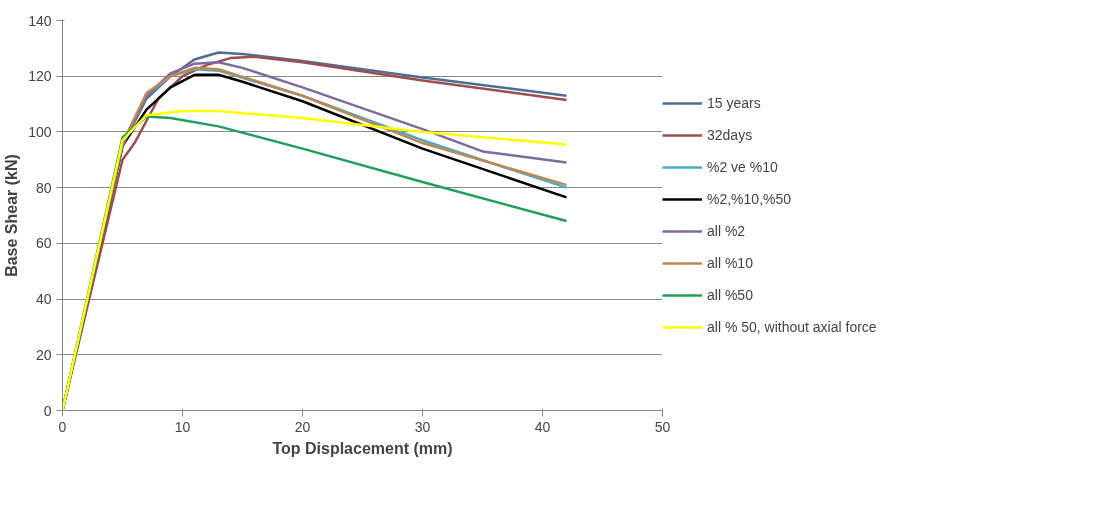 Image resolution: width=1101 pixels, height=523 pixels. I want to click on y-tick-label: 80, so click(43, 187).